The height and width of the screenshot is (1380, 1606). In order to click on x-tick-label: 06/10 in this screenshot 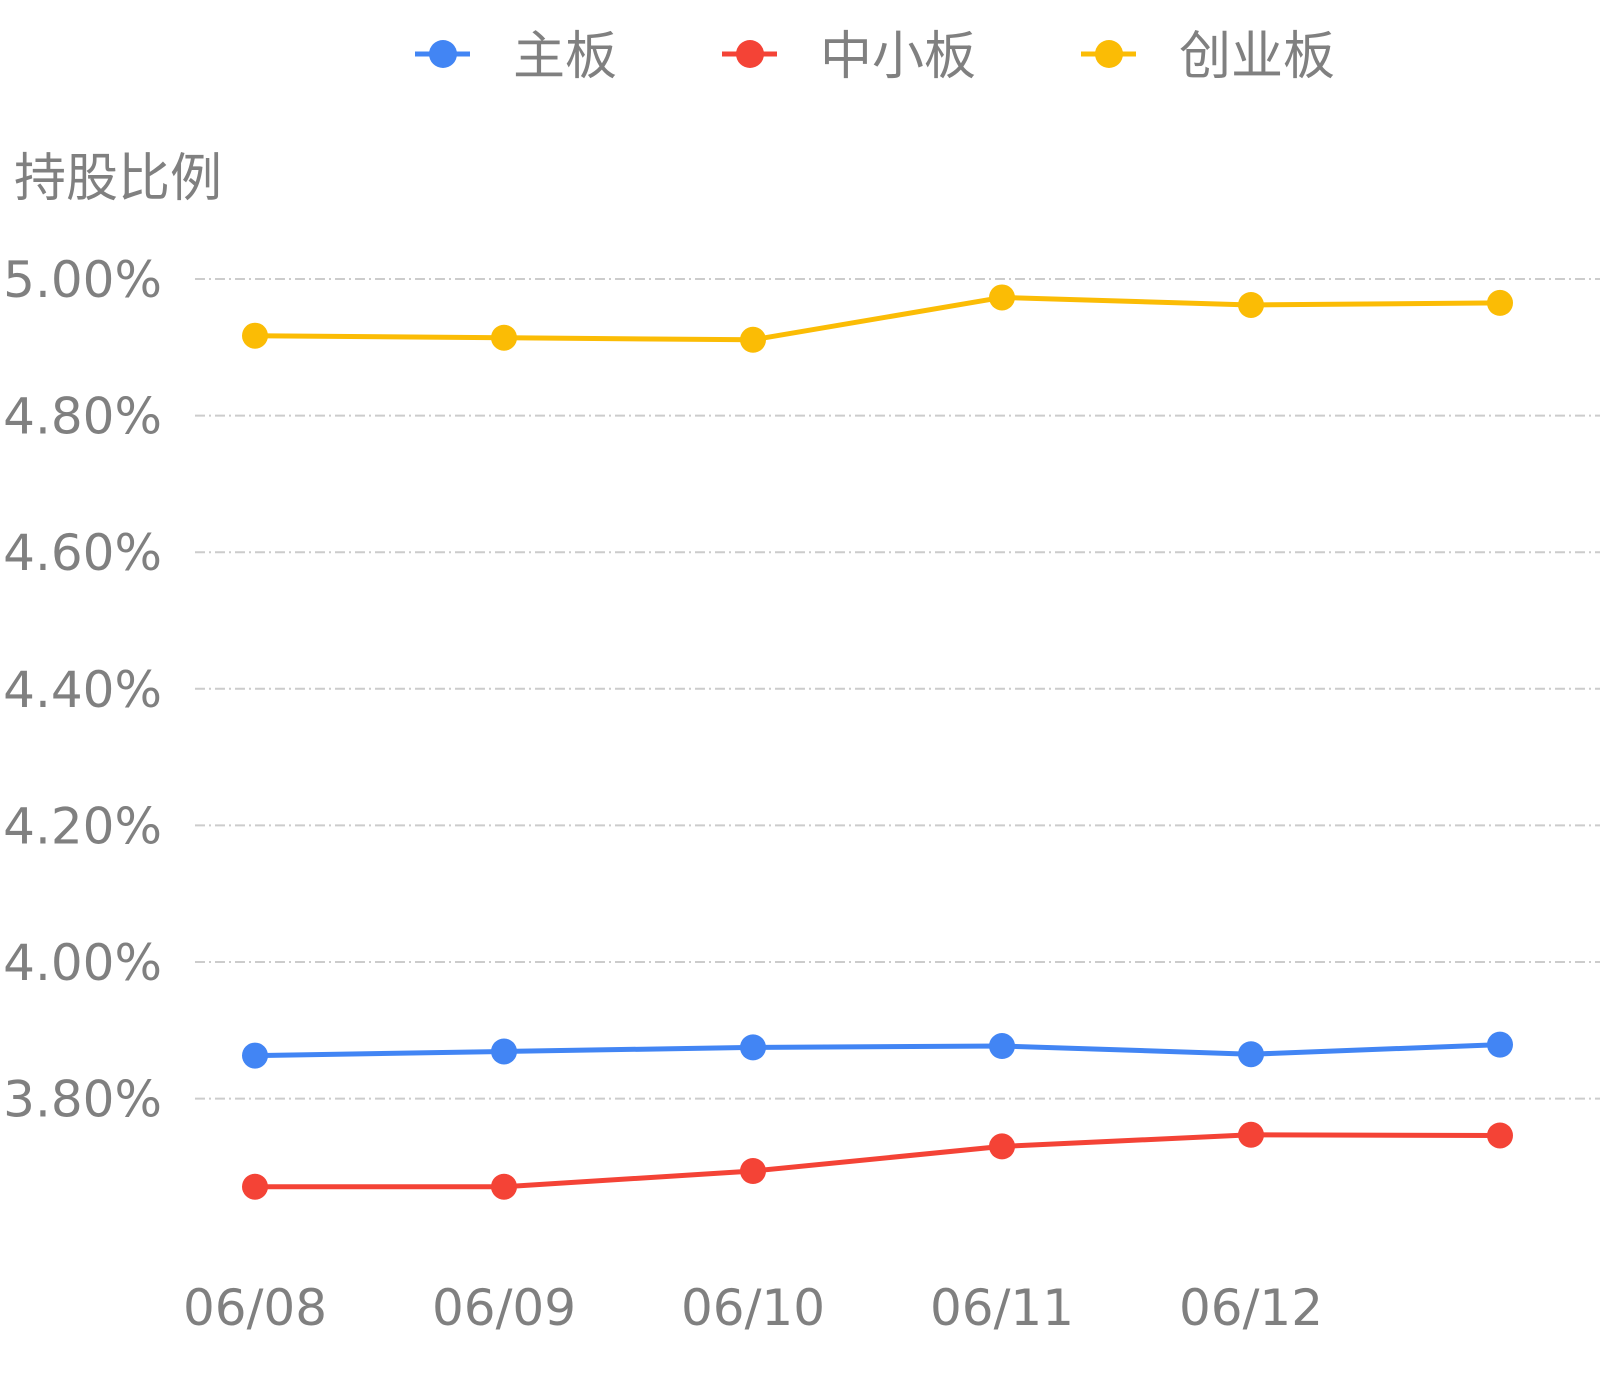, I will do `click(753, 1308)`.